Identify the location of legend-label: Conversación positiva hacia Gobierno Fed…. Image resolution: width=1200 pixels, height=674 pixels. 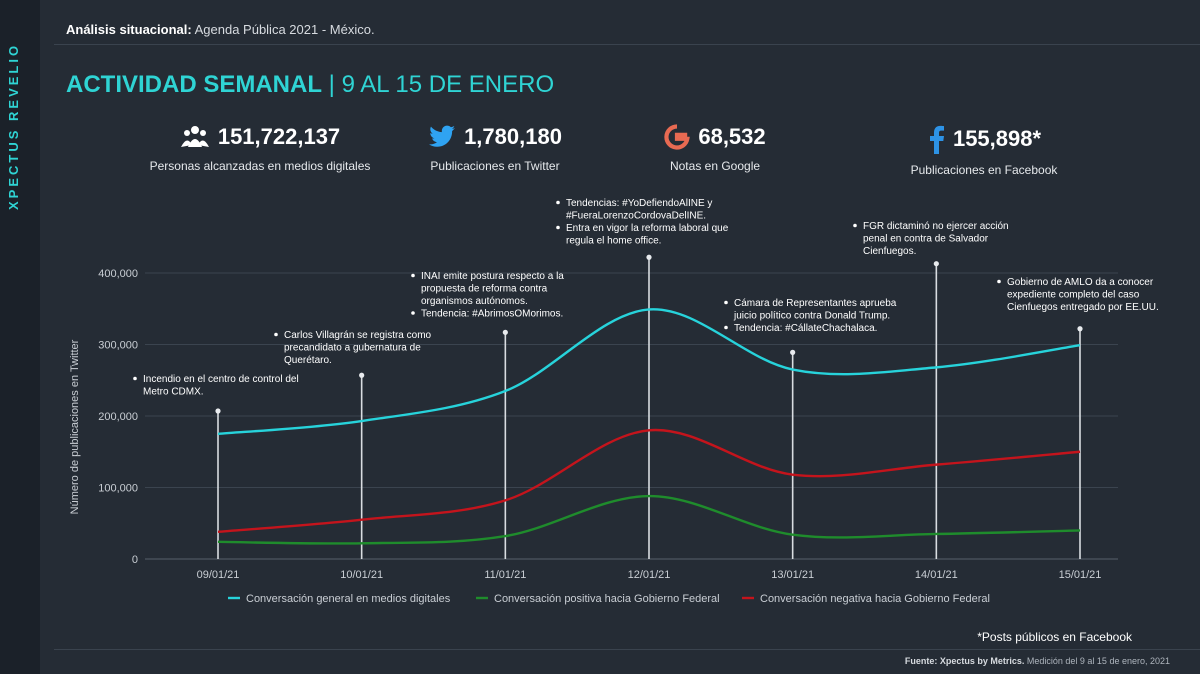
(607, 599).